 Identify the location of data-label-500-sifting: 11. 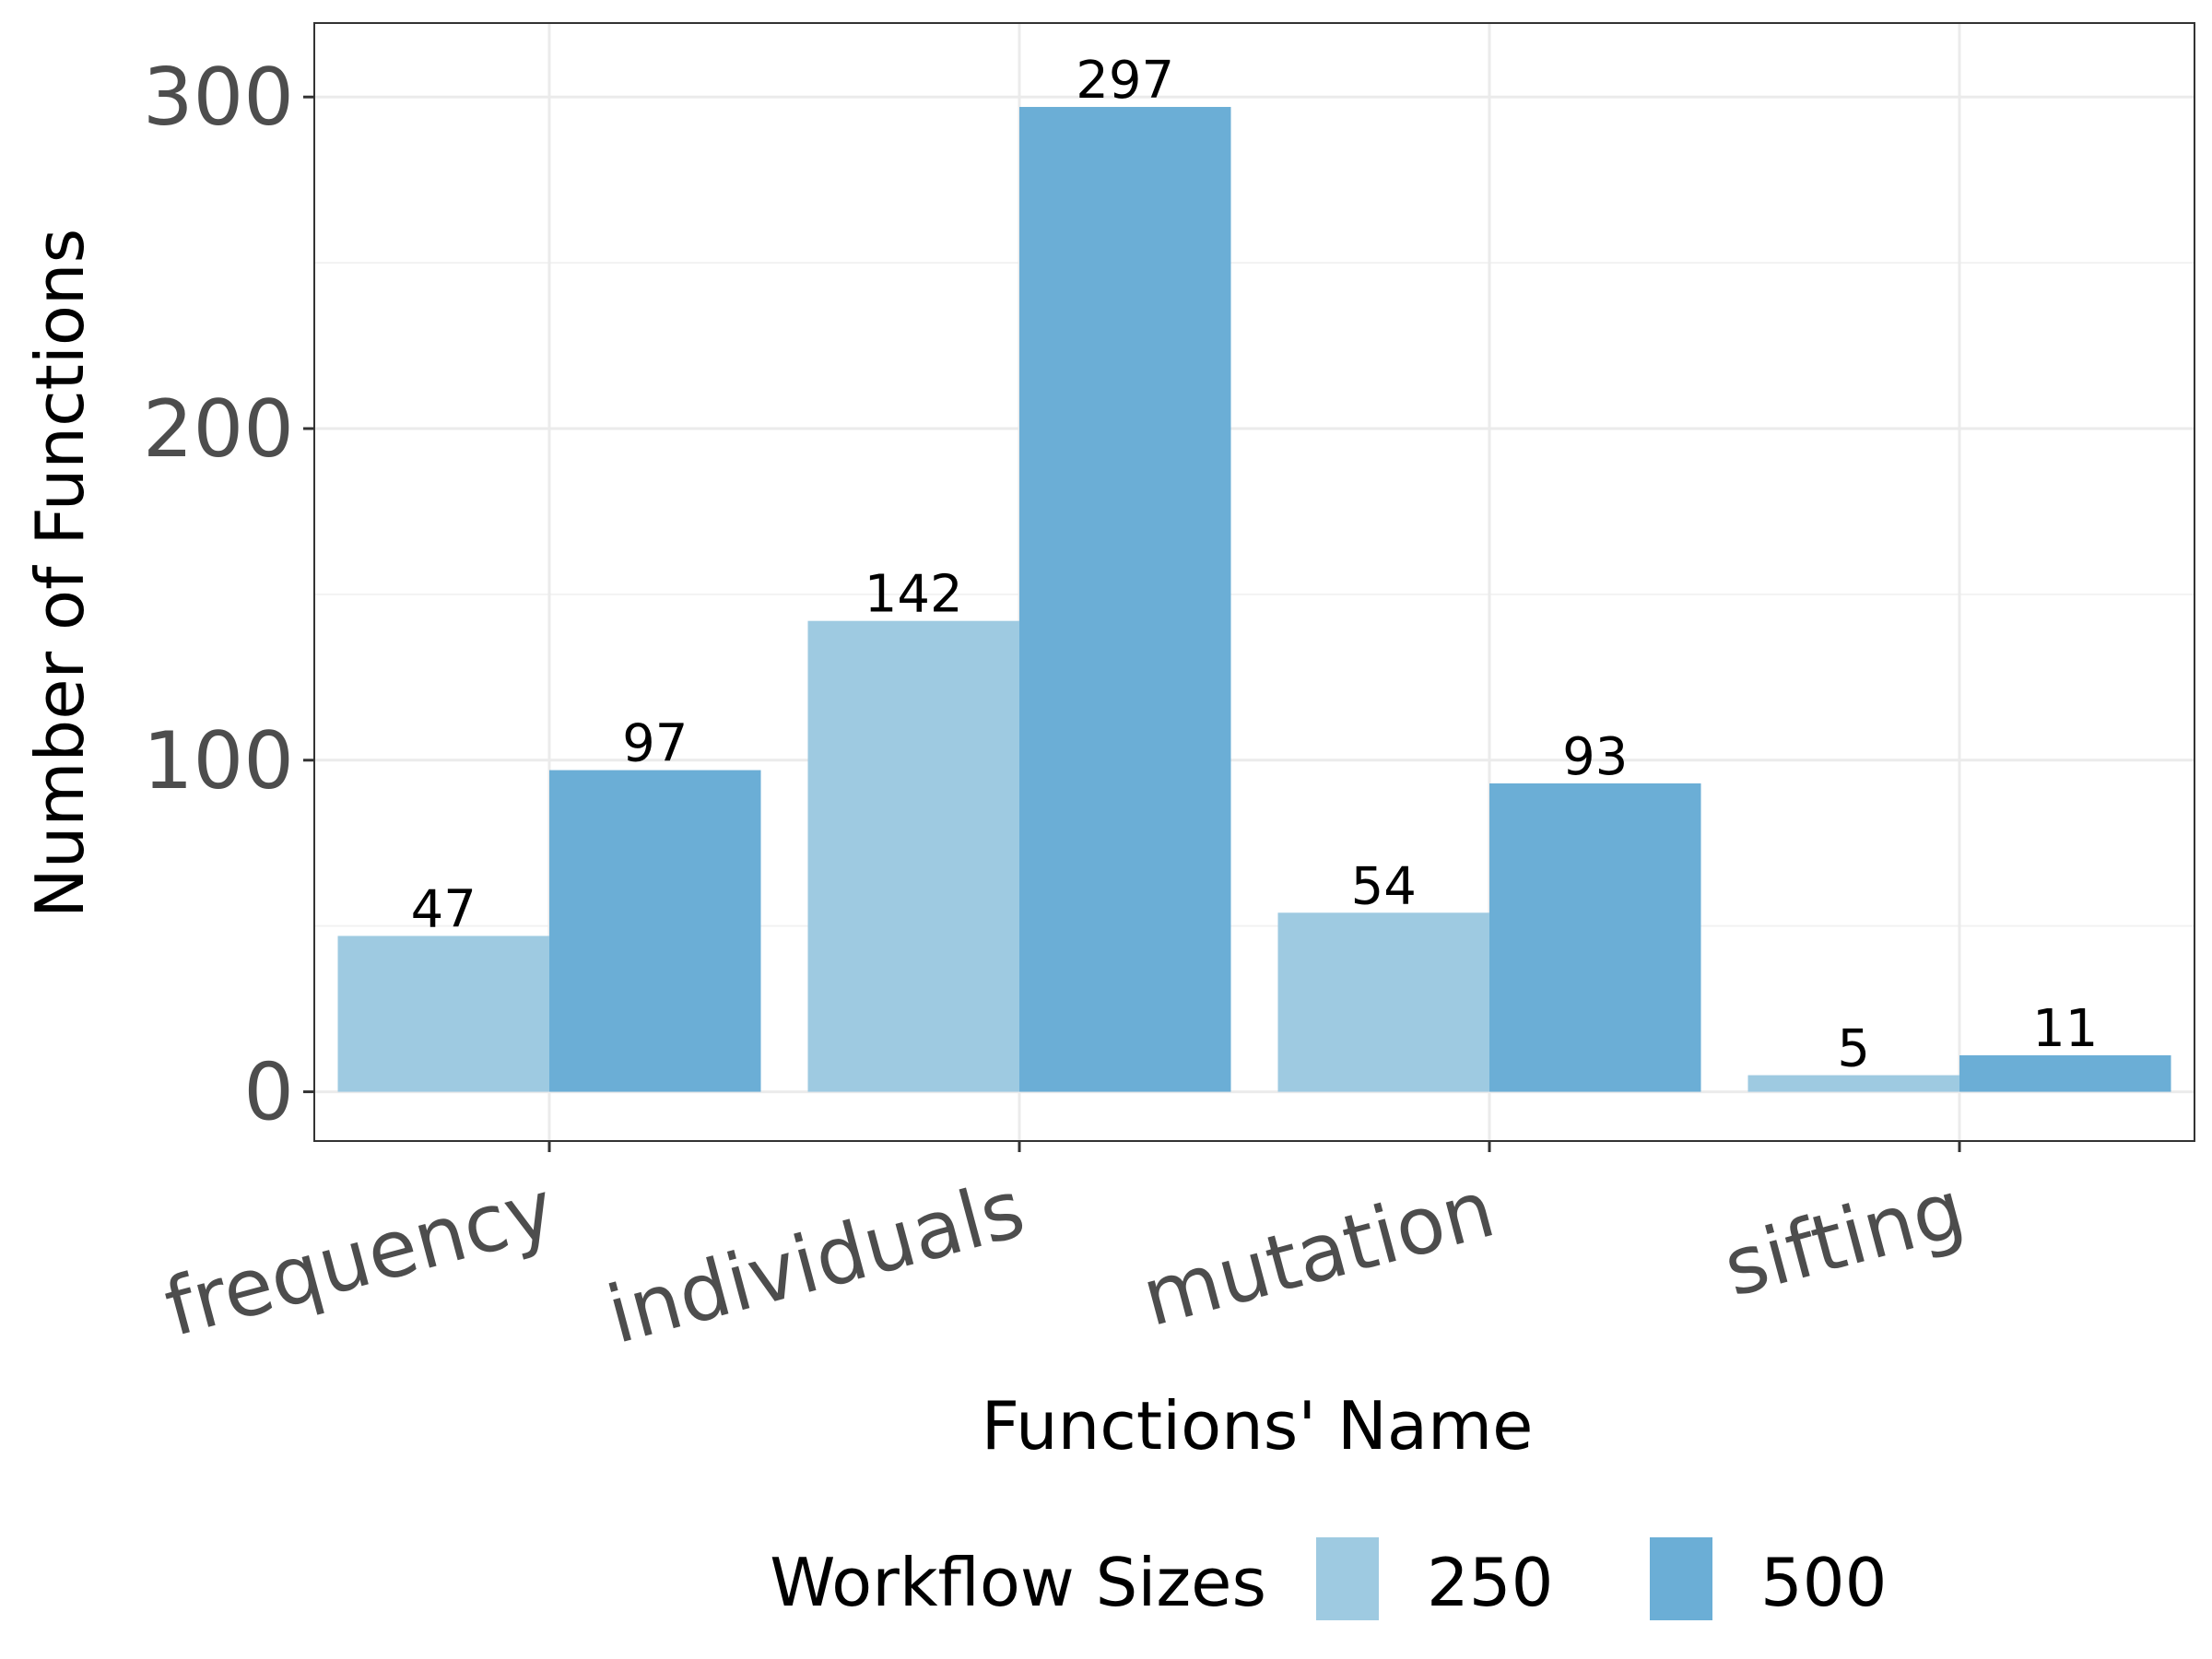
(2065, 1029).